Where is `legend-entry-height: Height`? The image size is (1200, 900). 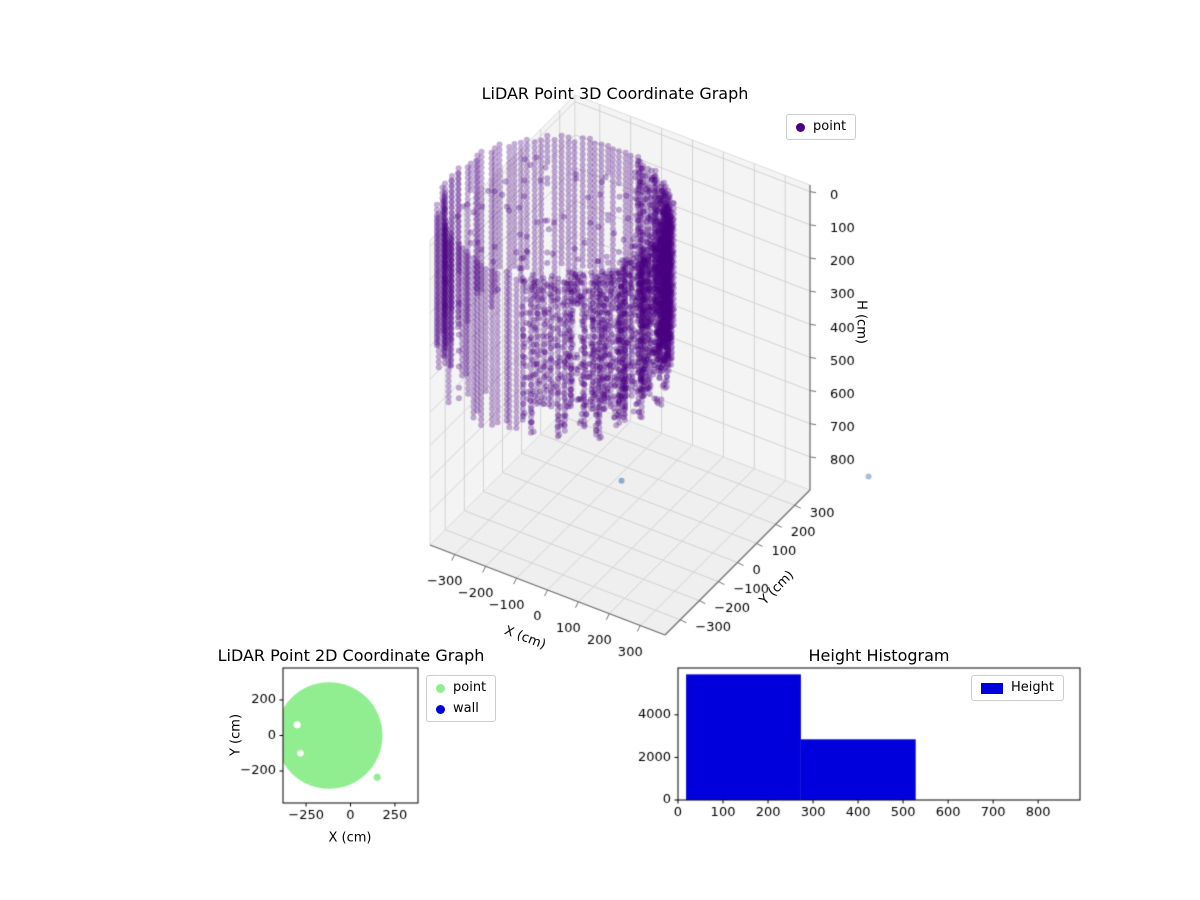 legend-entry-height: Height is located at coordinates (1017, 688).